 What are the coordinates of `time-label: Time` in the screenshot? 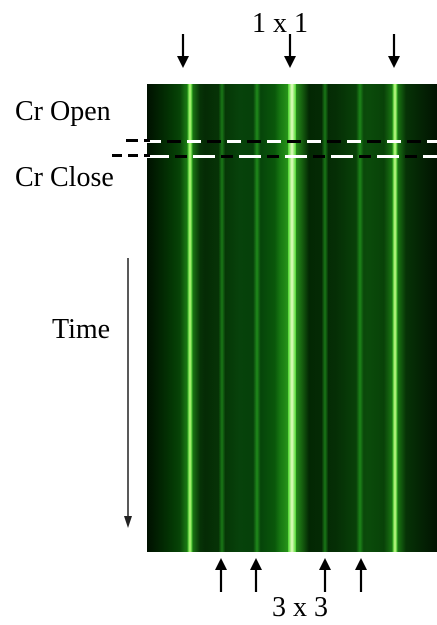 It's located at (81, 329).